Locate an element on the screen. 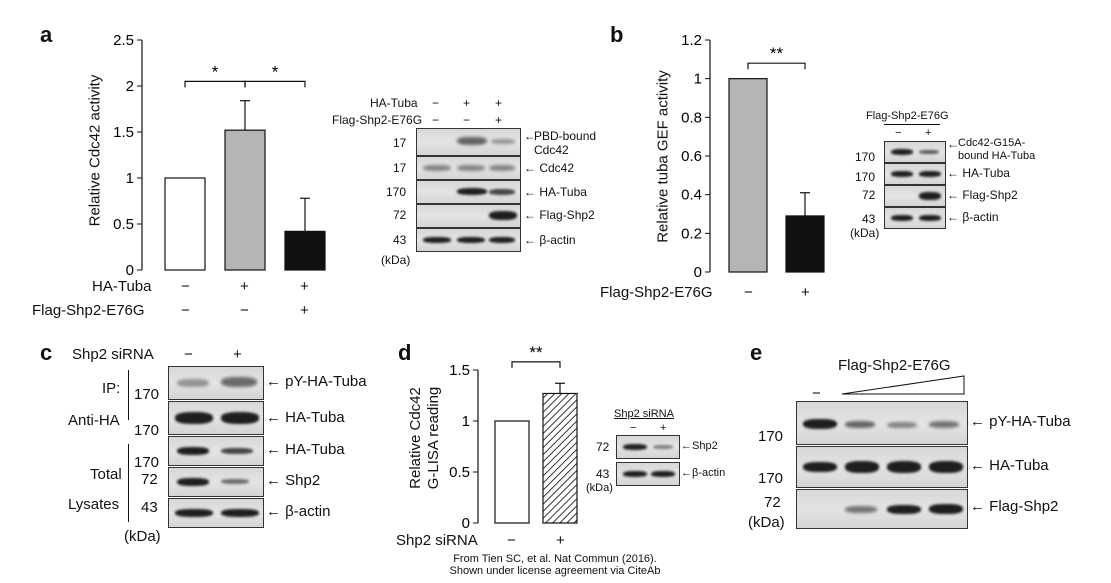 This screenshot has width=1111, height=583. panel-c-group-total: Total is located at coordinates (106, 474).